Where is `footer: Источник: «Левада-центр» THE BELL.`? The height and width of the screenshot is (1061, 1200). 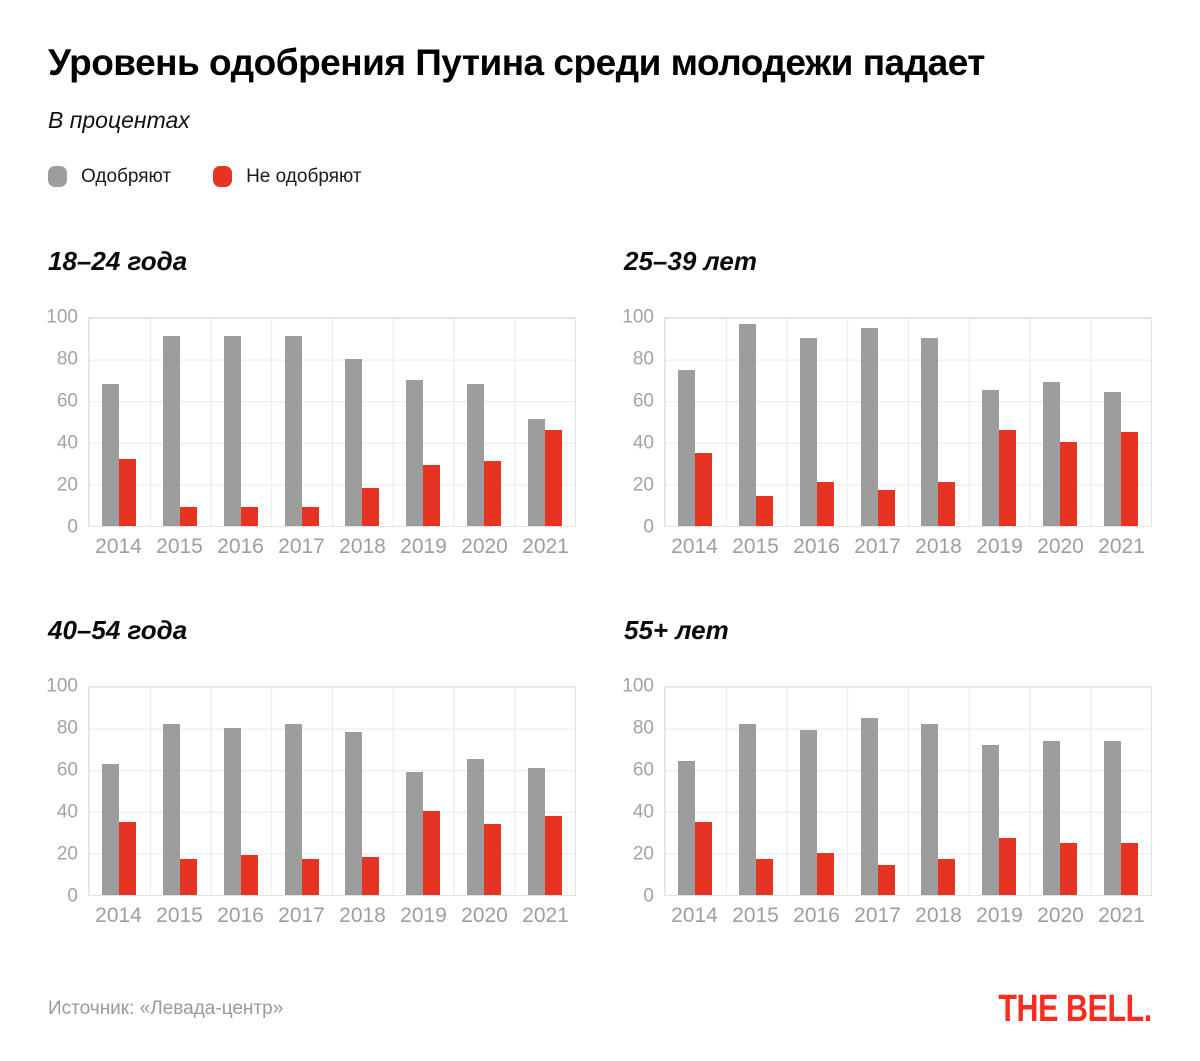 footer: Источник: «Левада-центр» THE BELL. is located at coordinates (600, 1009).